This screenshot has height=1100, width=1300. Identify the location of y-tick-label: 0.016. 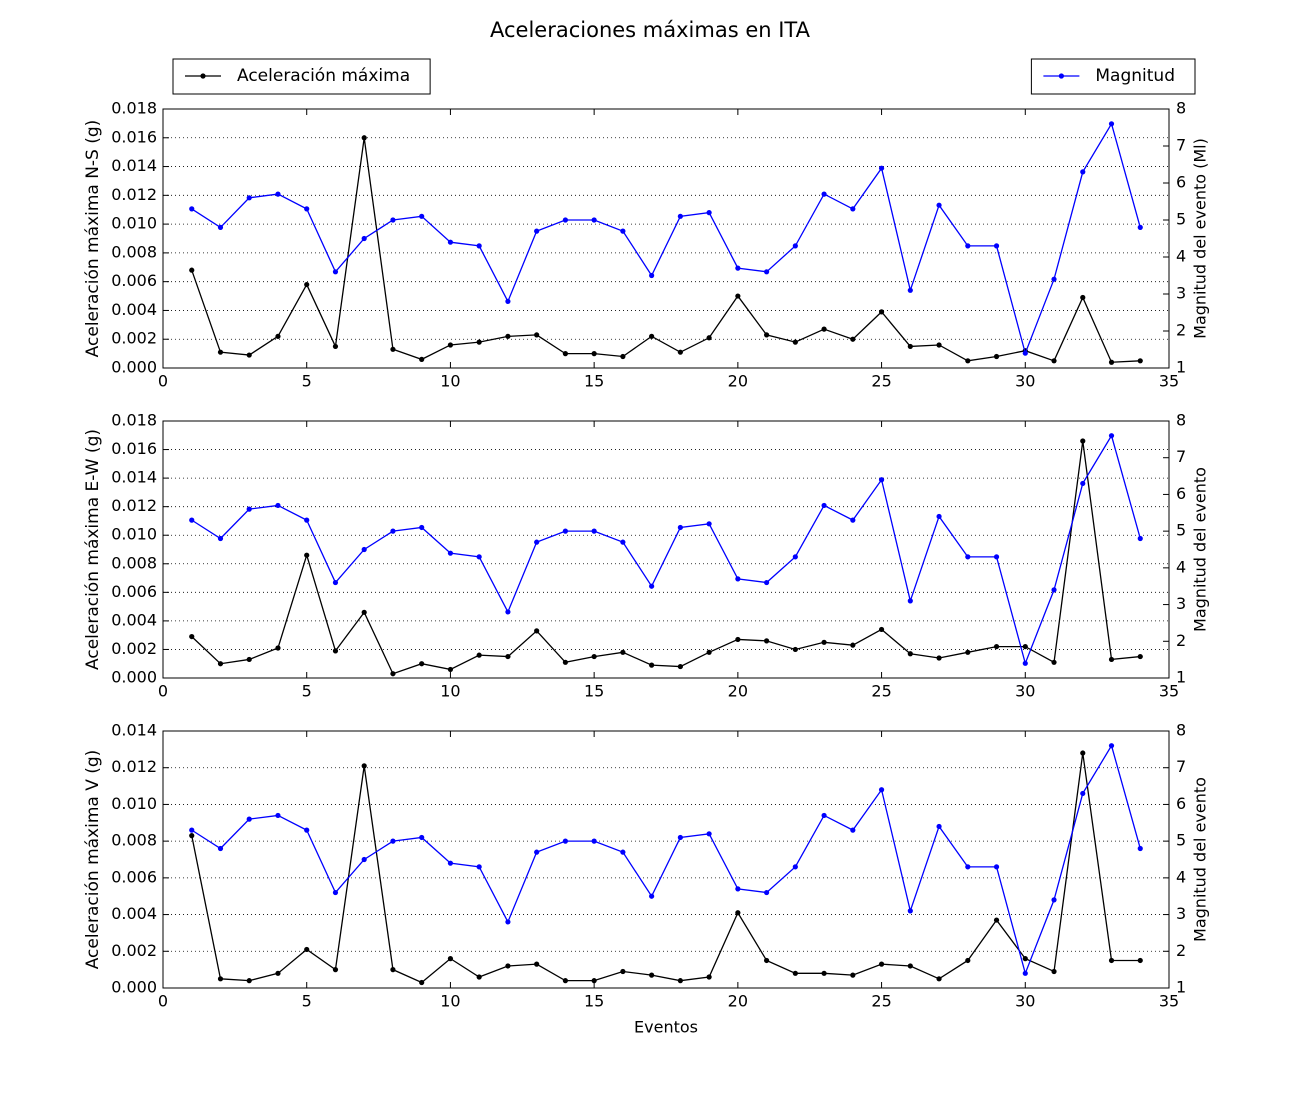
(134, 136).